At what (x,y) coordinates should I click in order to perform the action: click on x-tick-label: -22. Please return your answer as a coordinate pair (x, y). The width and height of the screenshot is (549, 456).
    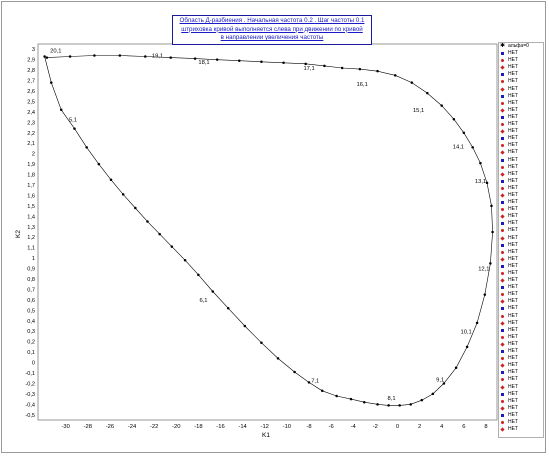
    Looking at the image, I should click on (154, 427).